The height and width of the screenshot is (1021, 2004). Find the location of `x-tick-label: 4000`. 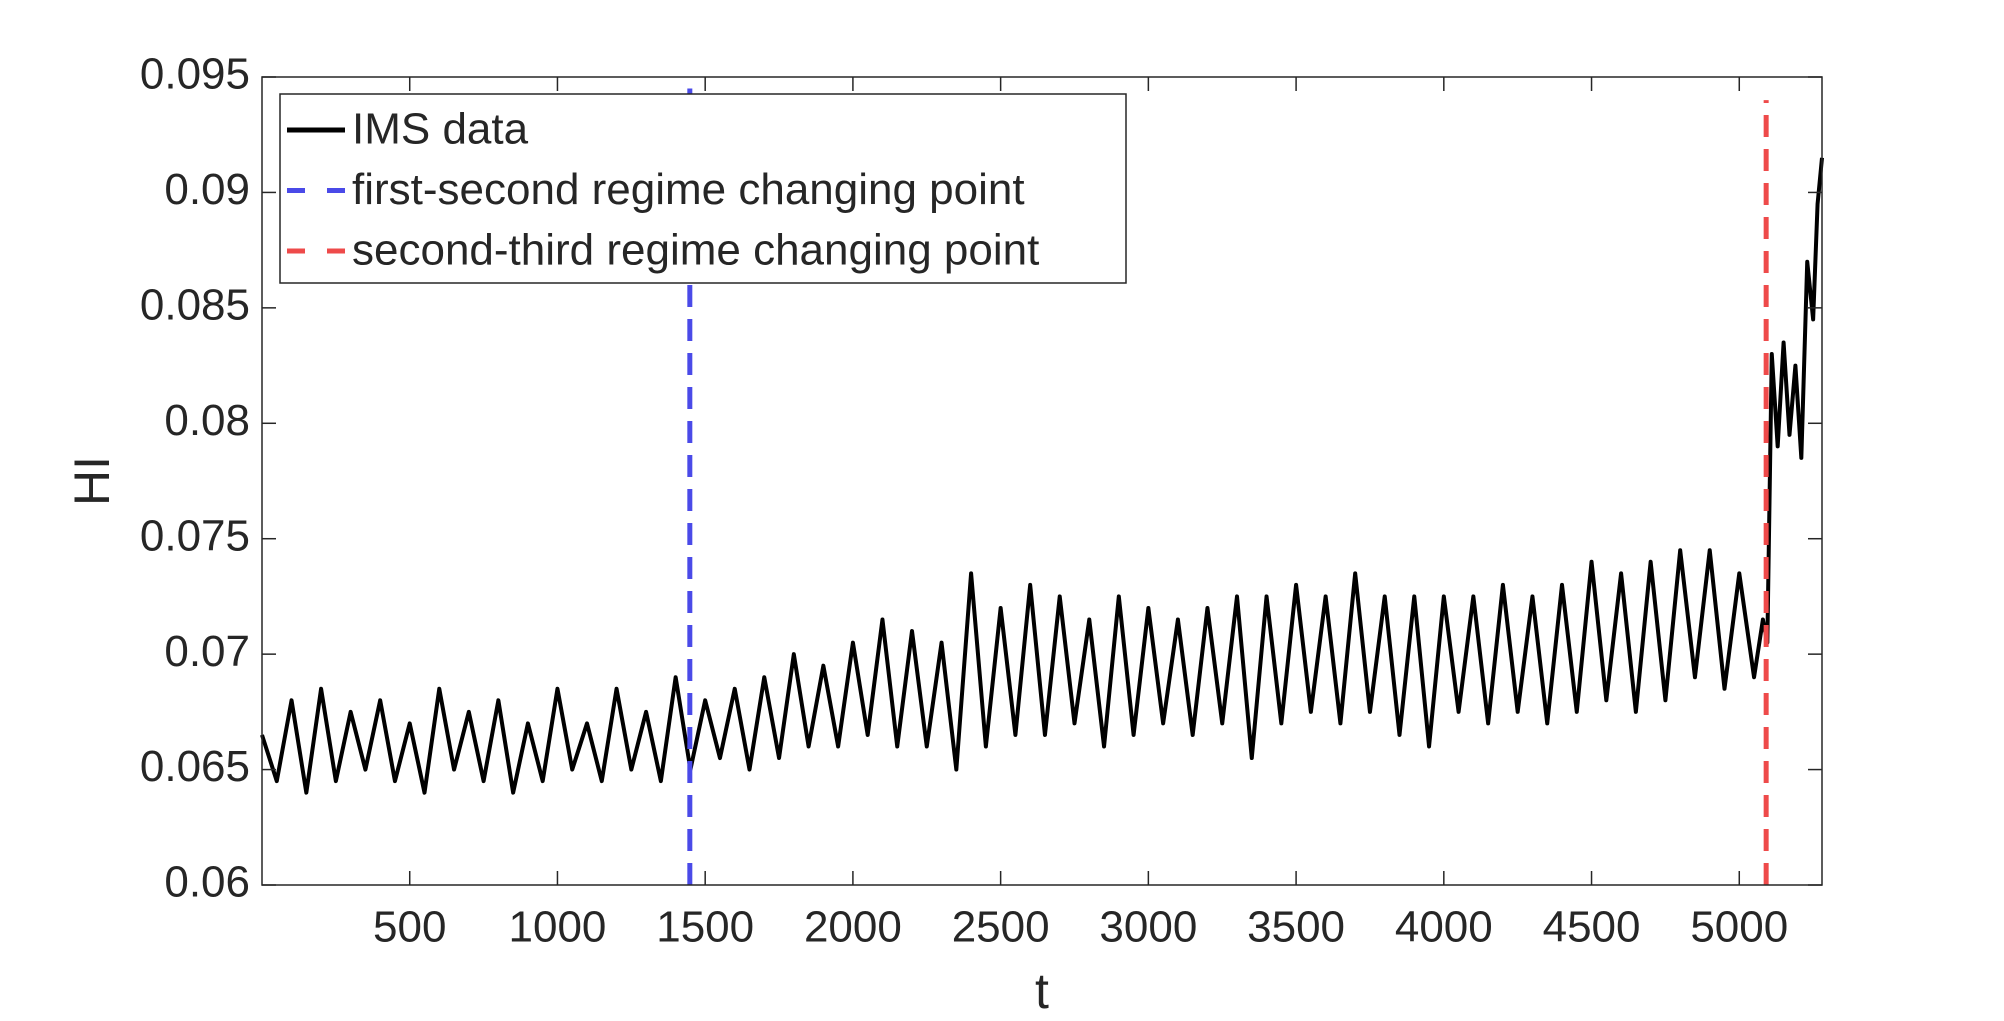

x-tick-label: 4000 is located at coordinates (1444, 927).